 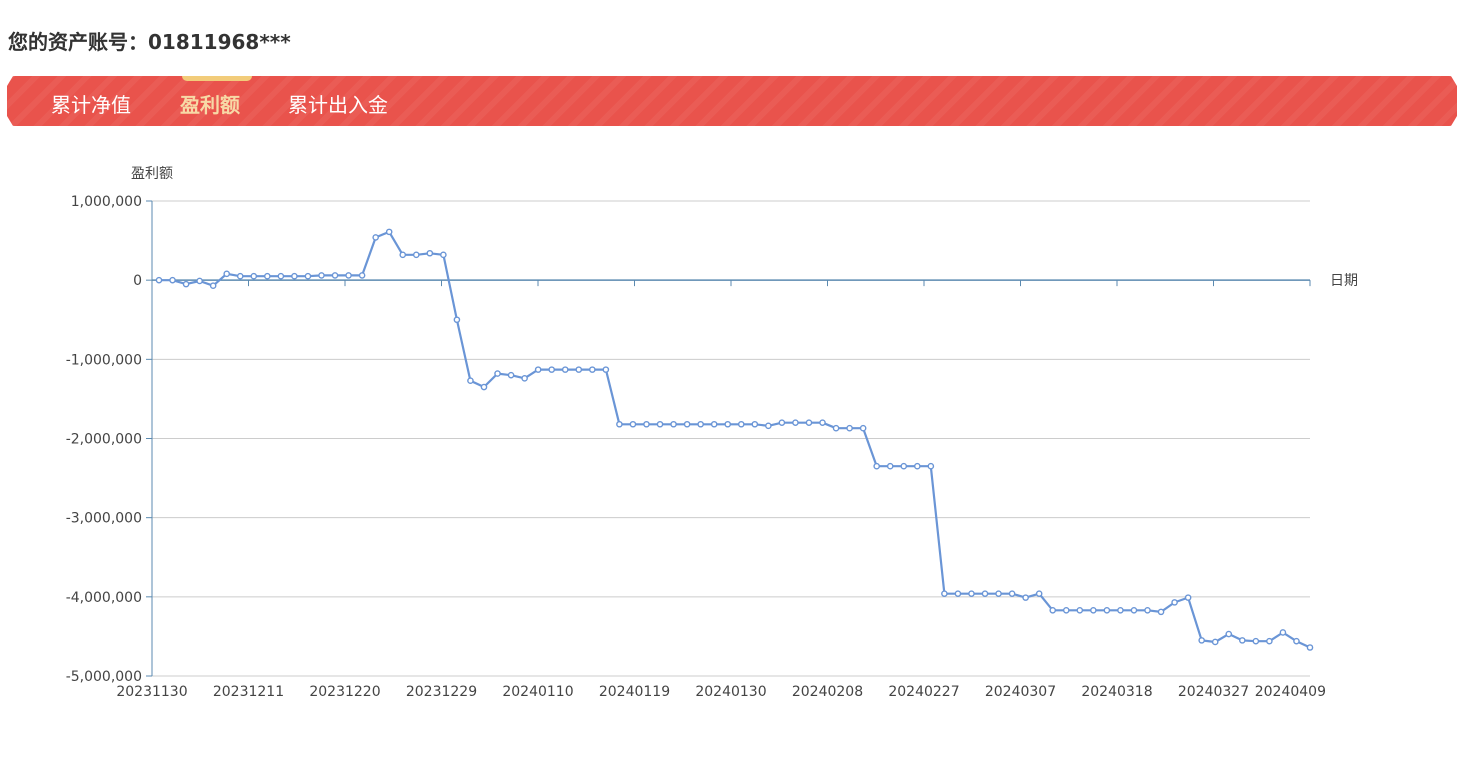 What do you see at coordinates (106, 202) in the screenshot?
I see `y-tick-label: 1,000,000` at bounding box center [106, 202].